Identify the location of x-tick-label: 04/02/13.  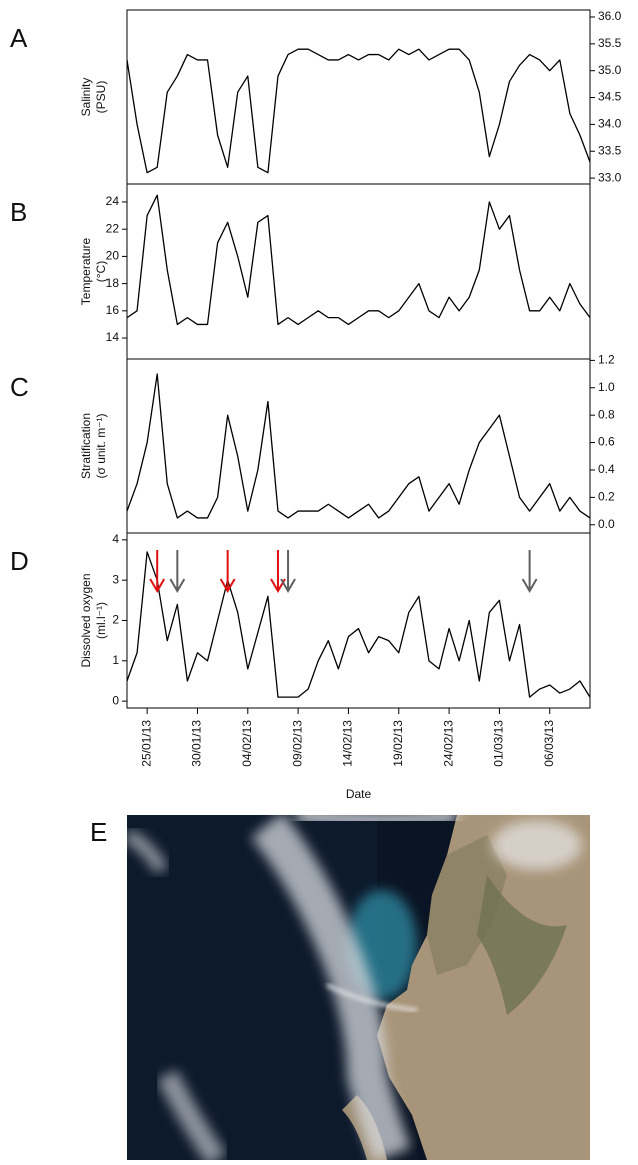
(247, 743).